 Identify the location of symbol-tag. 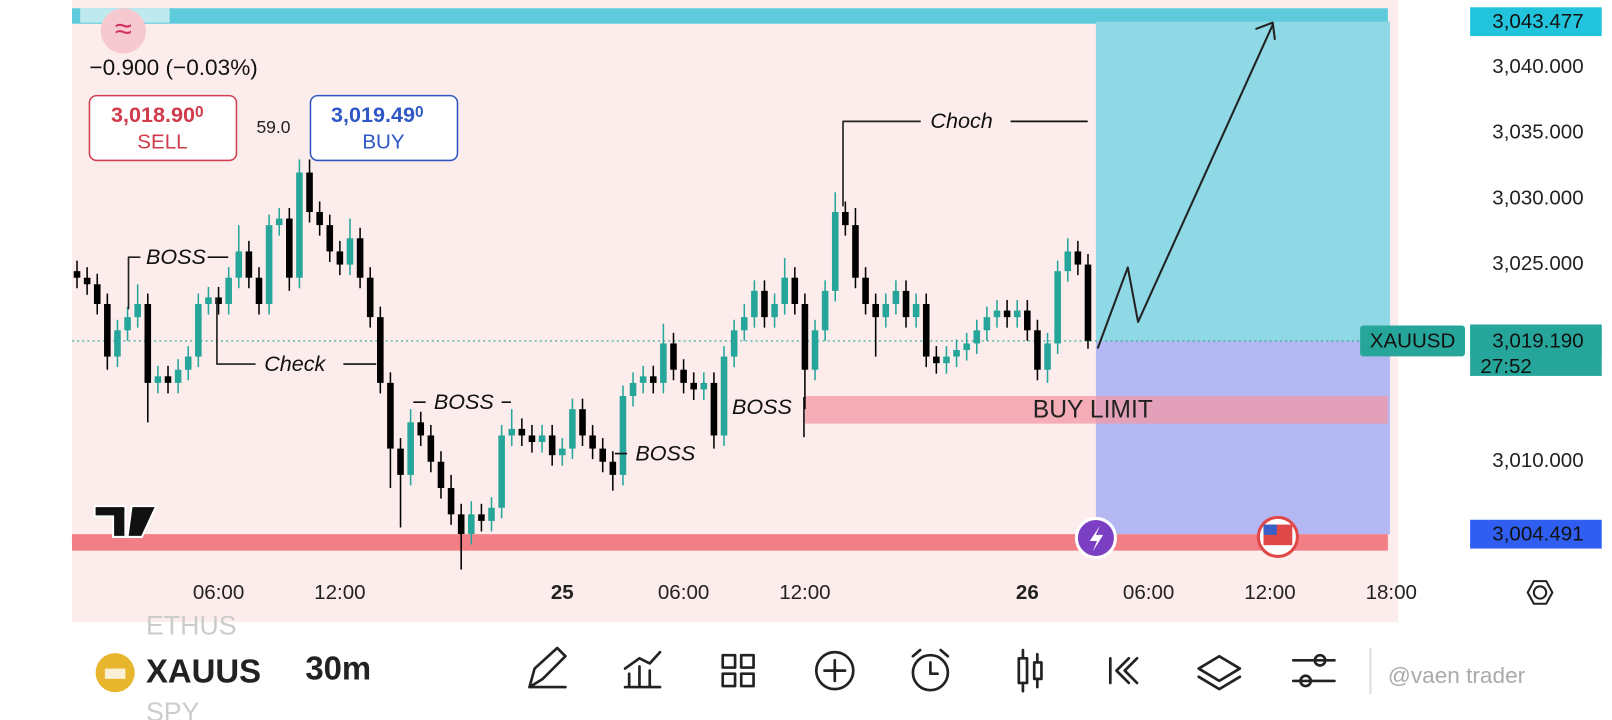
(1412, 341).